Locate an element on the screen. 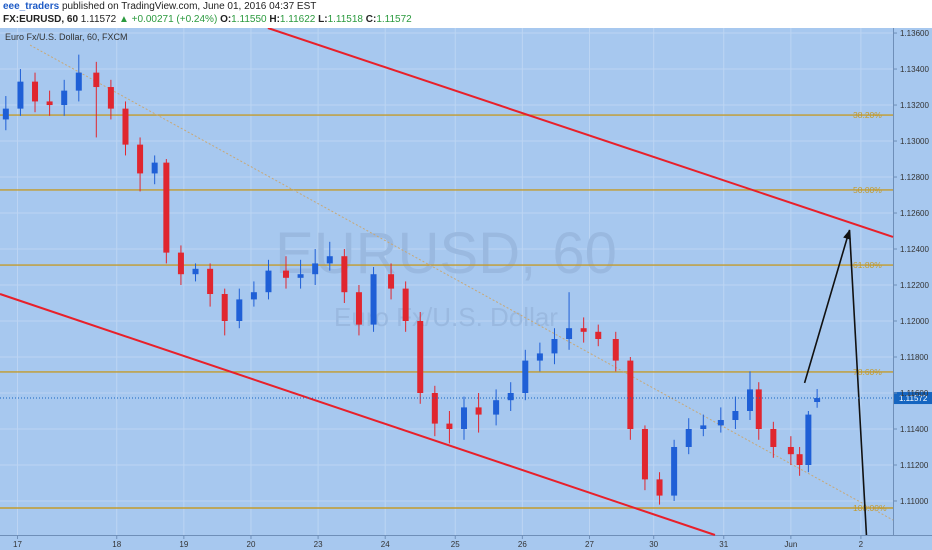 Image resolution: width=932 pixels, height=550 pixels. y-tick-label: 1.12400 is located at coordinates (914, 249).